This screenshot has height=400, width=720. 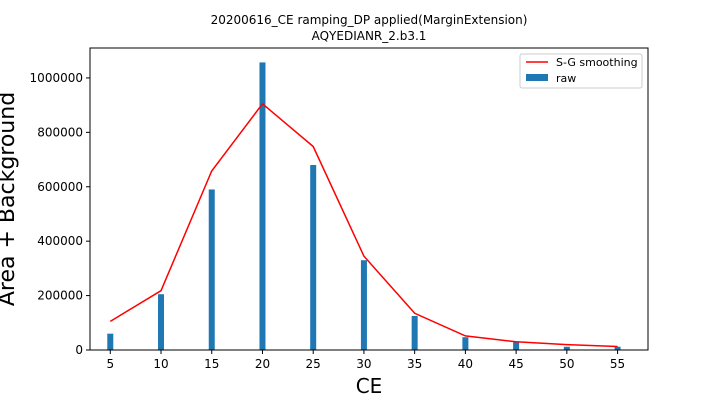 I want to click on x-tick-label: 40, so click(x=465, y=364).